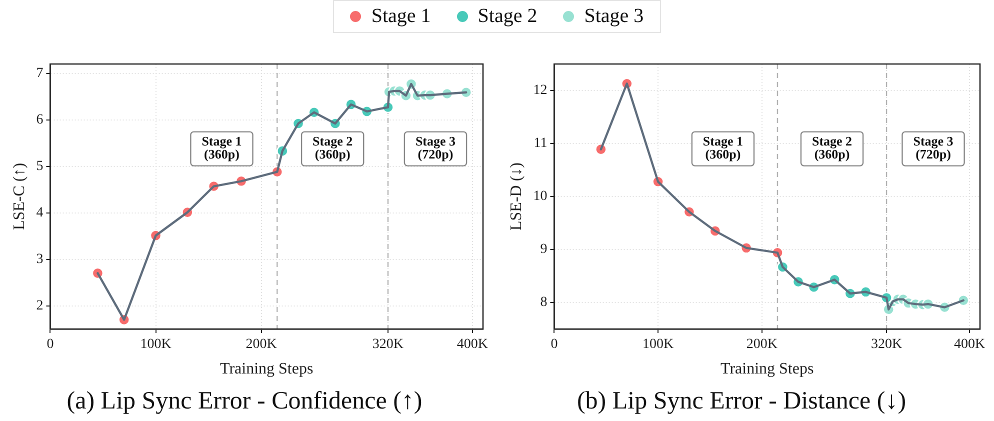 The height and width of the screenshot is (421, 994). Describe the element at coordinates (40, 120) in the screenshot. I see `y-tick-label: 6` at that location.